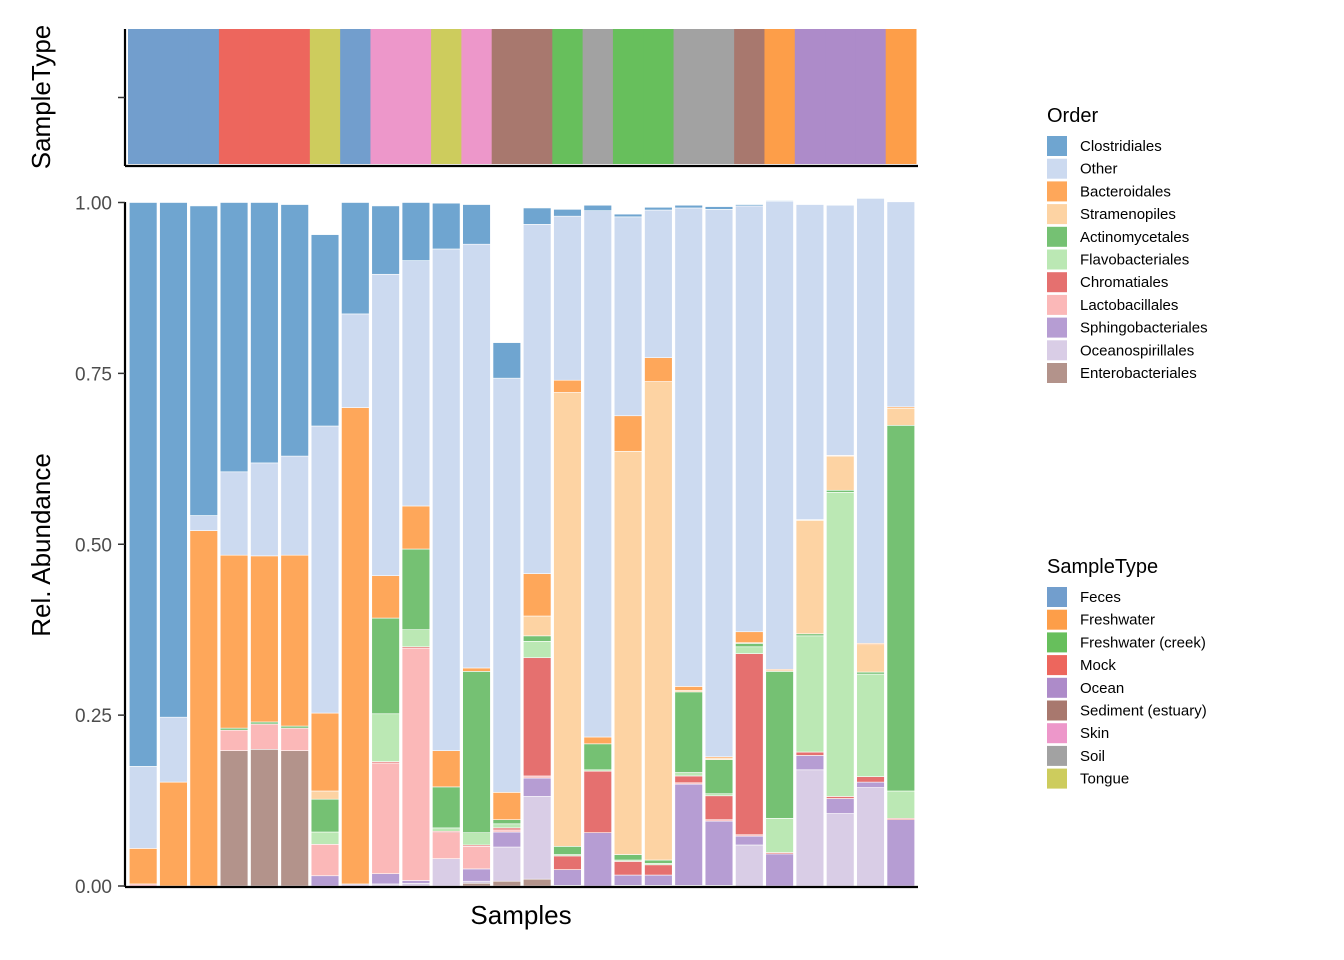 The width and height of the screenshot is (1344, 960). I want to click on sampletype-legend-title: SampleType, so click(1102, 567).